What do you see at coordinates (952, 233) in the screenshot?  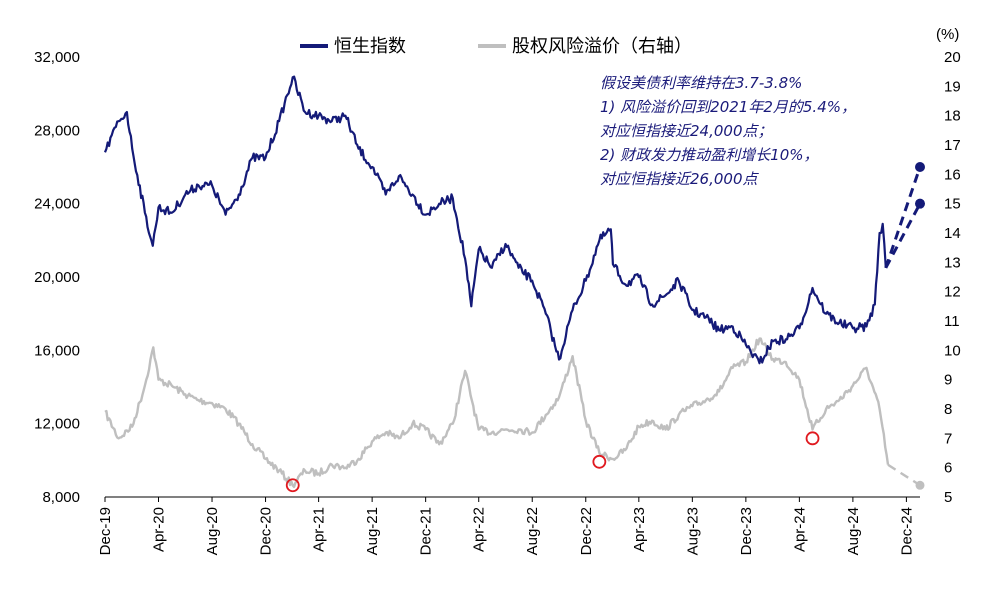 I see `y-right-tick-label: 14` at bounding box center [952, 233].